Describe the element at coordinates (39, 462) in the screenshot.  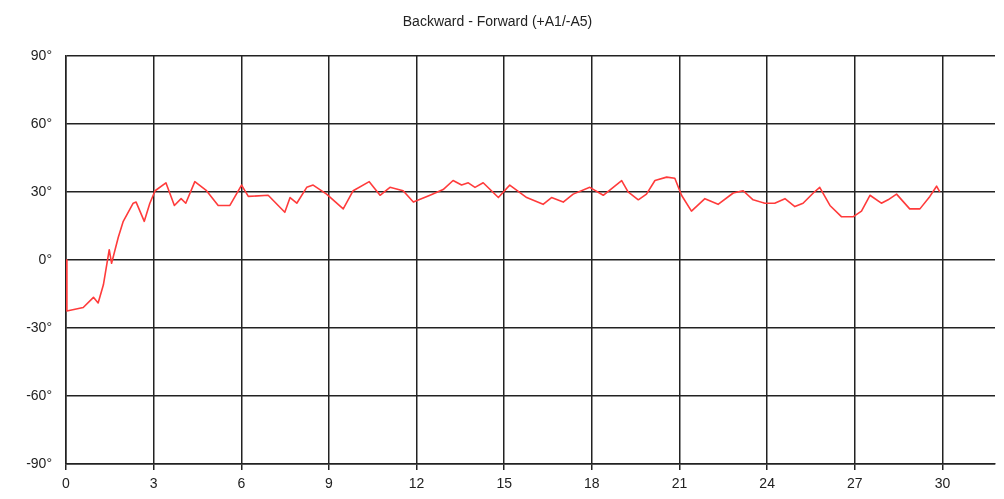
I see `y-tick-label: -90°` at that location.